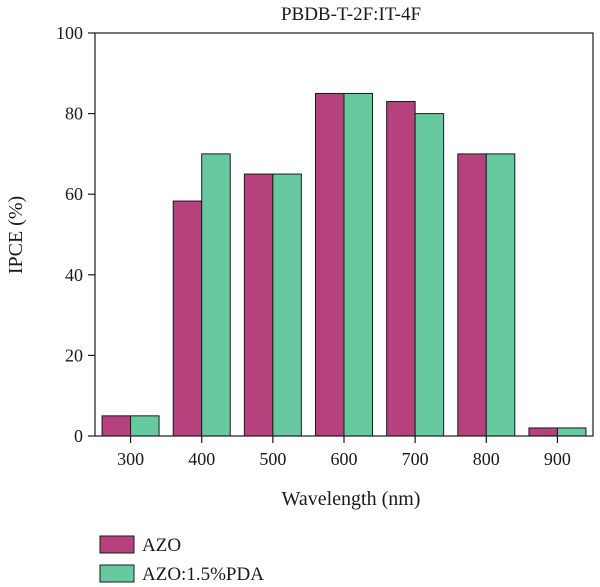 The width and height of the screenshot is (600, 587). Describe the element at coordinates (203, 574) in the screenshot. I see `legend-label-azo-pda: AZO:1.5%PDA` at that location.